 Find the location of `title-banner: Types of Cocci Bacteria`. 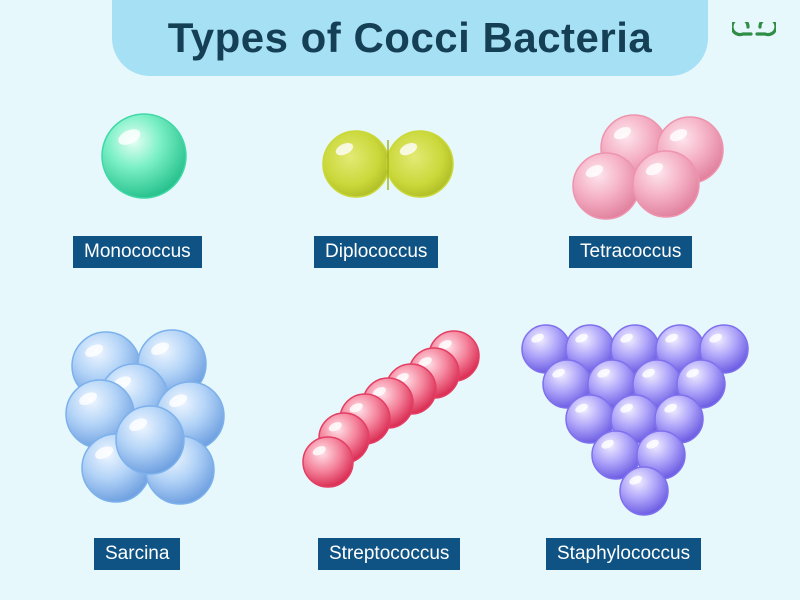

title-banner: Types of Cocci Bacteria is located at coordinates (410, 38).